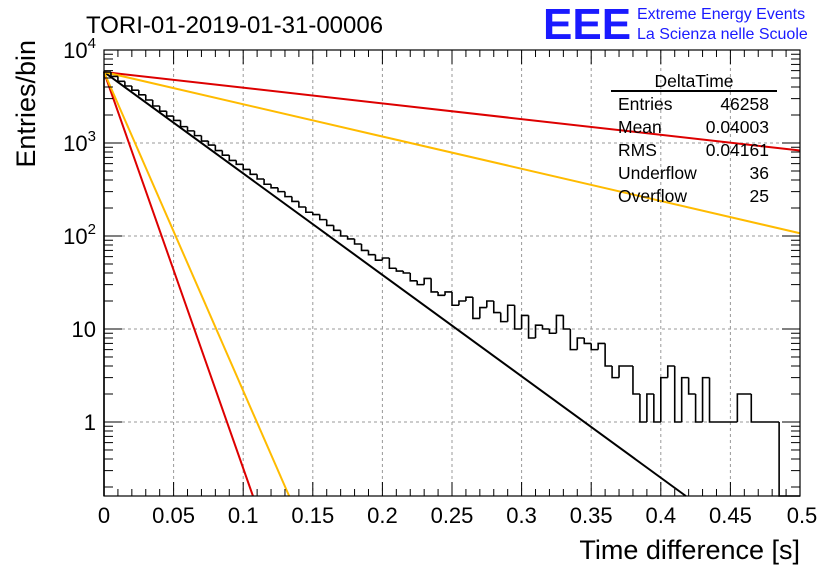 The height and width of the screenshot is (572, 836). Describe the element at coordinates (737, 150) in the screenshot. I see `stats-row-value: 0.04161` at that location.